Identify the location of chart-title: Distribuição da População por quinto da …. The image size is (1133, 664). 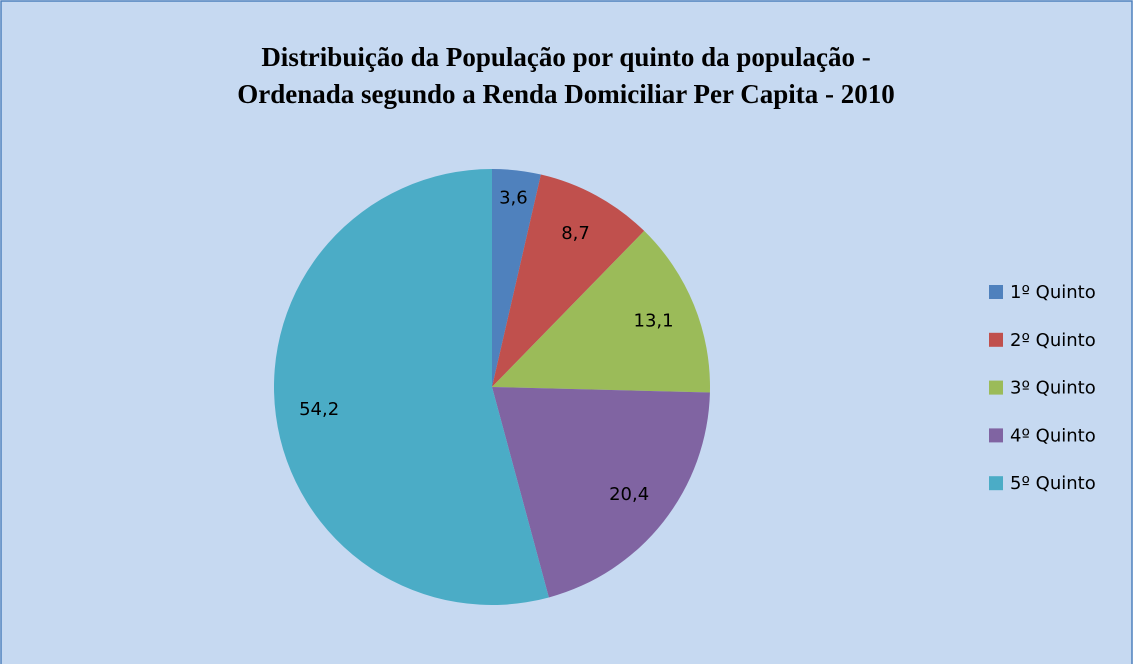
(566, 75).